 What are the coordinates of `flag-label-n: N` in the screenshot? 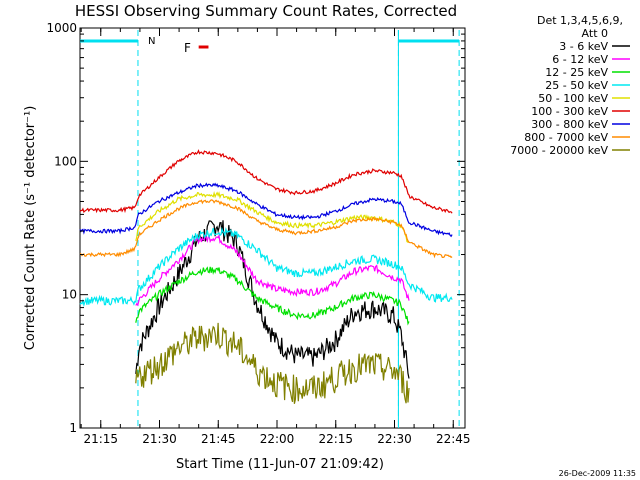 It's located at (151, 41).